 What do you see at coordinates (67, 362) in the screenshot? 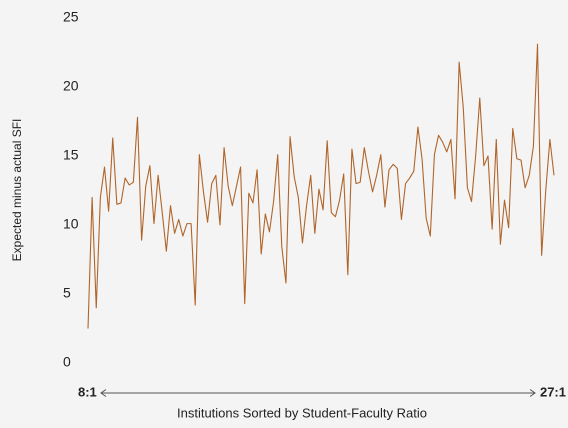
I see `y-tick-label: 0` at bounding box center [67, 362].